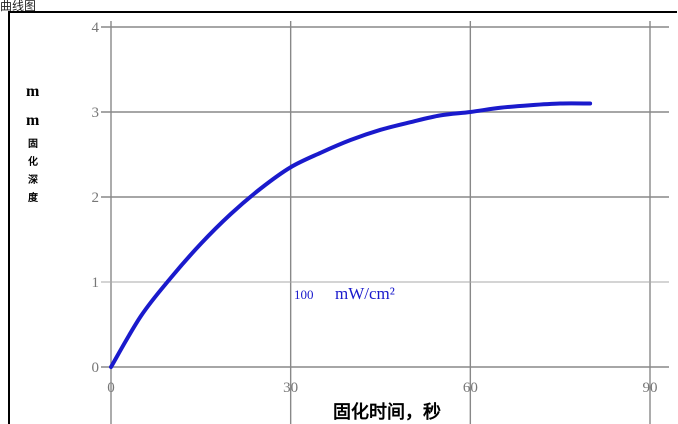  I want to click on y-tick-label-2: 2, so click(96, 198).